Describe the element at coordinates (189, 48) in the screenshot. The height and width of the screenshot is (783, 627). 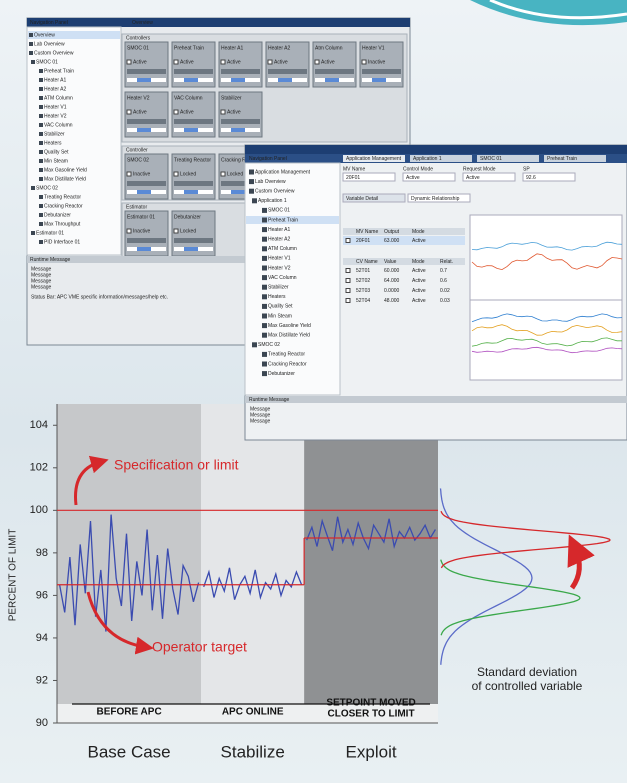
I see `tile-name: Preheat Train` at that location.